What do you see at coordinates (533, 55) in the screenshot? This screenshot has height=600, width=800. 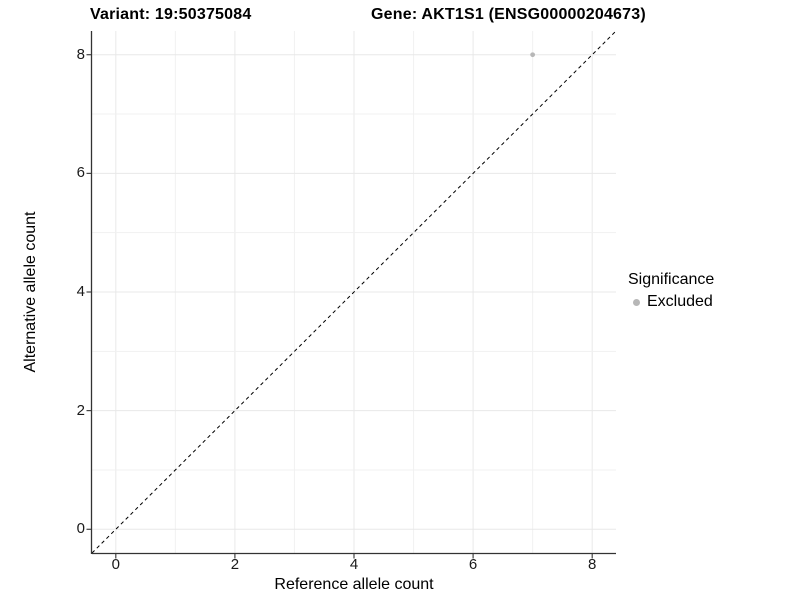 I see `data-point` at bounding box center [533, 55].